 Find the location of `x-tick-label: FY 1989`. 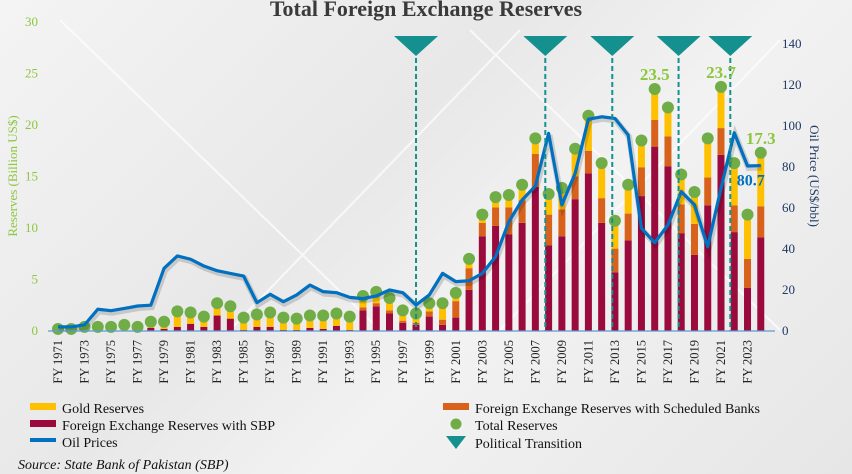

x-tick-label: FY 1989 is located at coordinates (297, 362).